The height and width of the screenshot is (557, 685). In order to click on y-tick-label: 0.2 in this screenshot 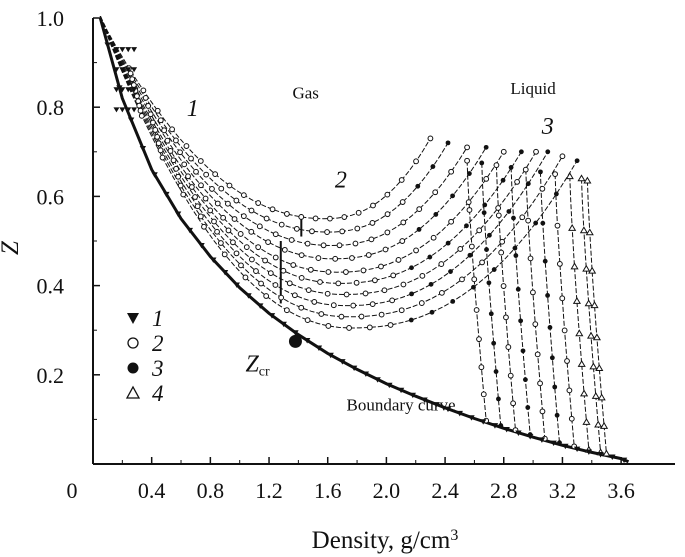, I will do `click(51, 375)`.